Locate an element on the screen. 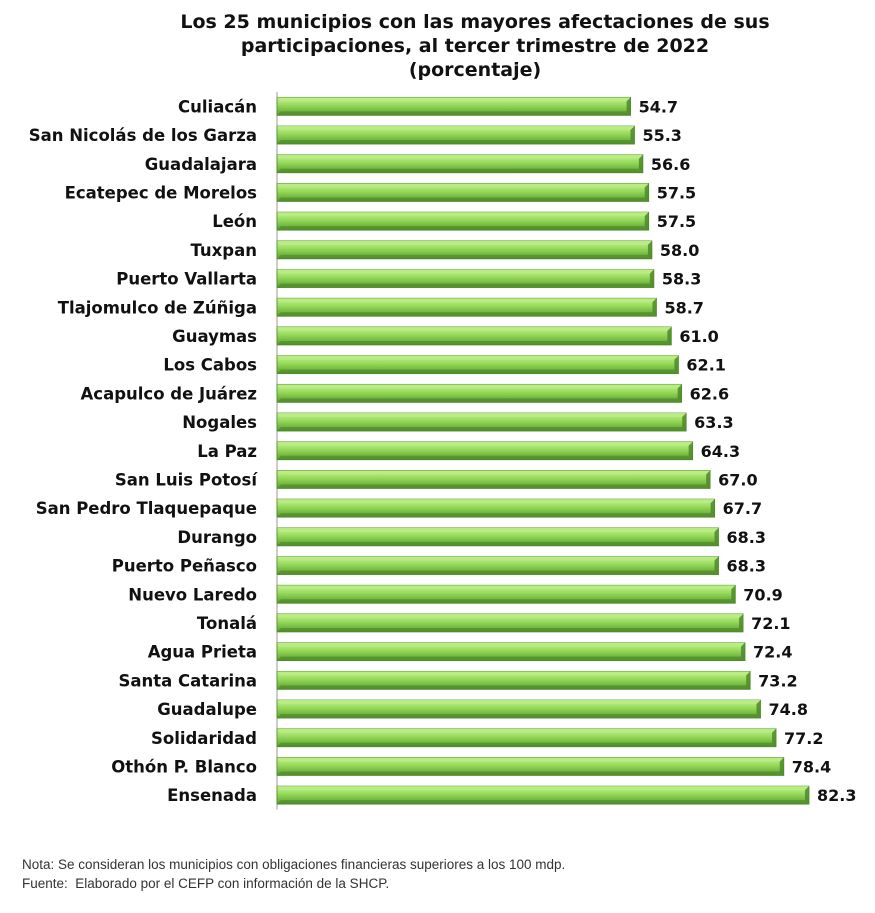  category-label: Santa Catarina is located at coordinates (188, 680).